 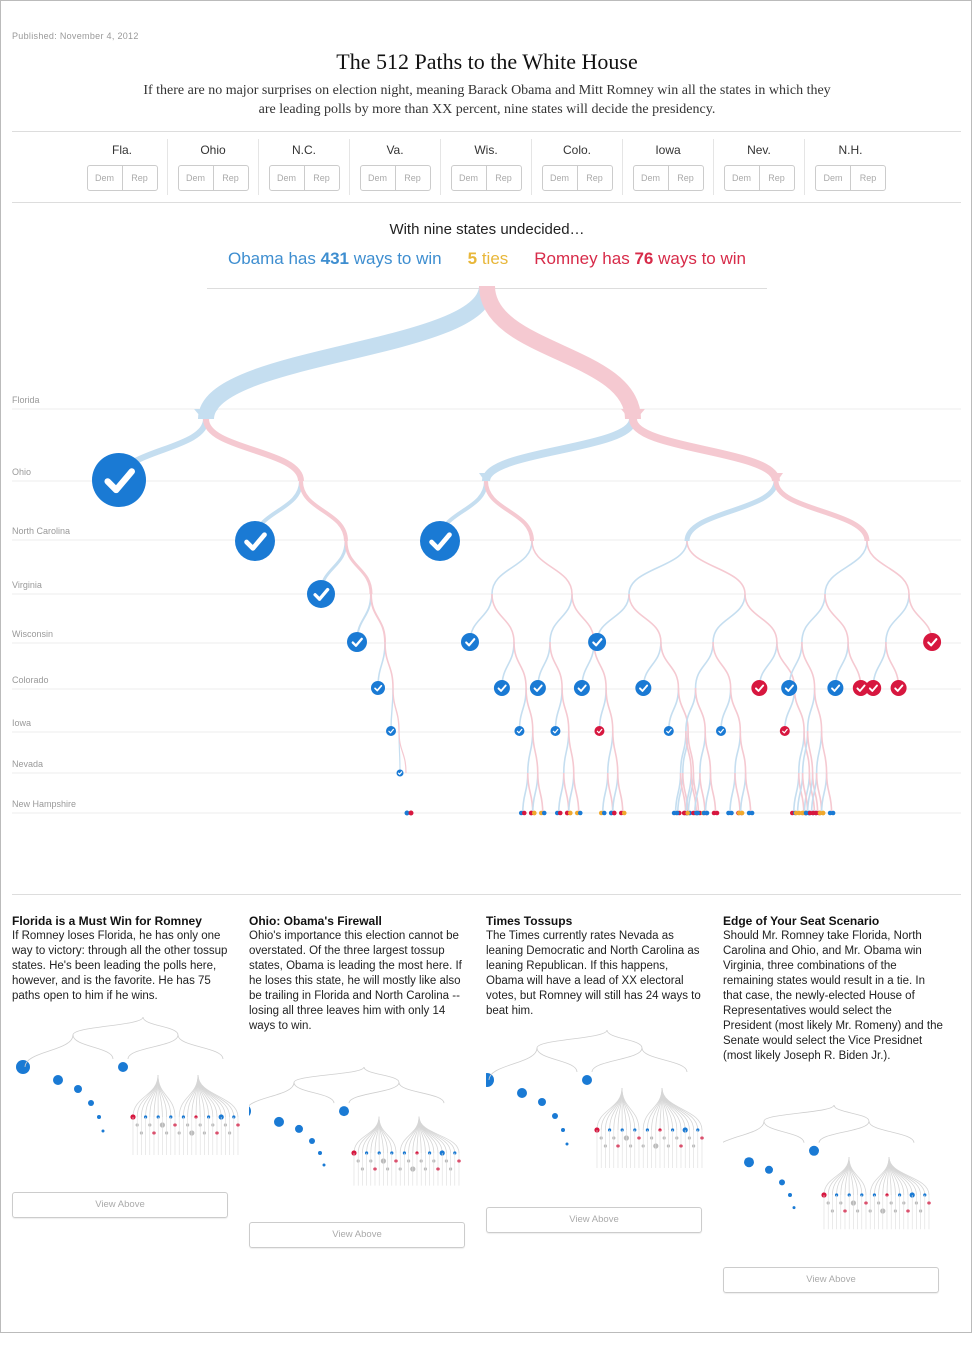 I want to click on mini-tree-edge-of-seat, so click(x=827, y=1167).